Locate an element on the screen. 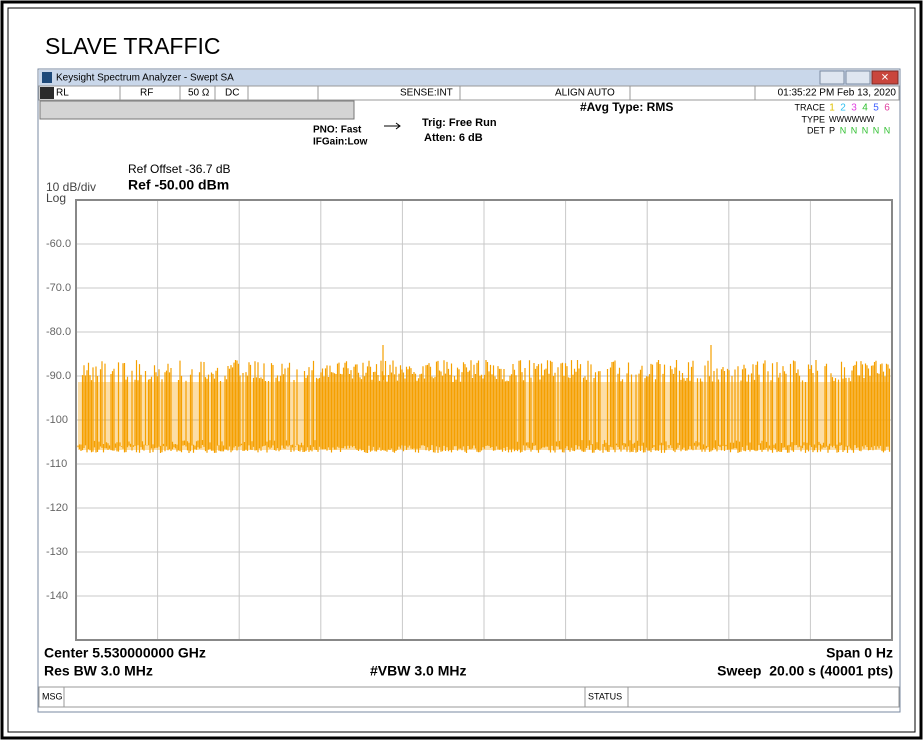 The image size is (923, 745). restore-button is located at coordinates (858, 77).